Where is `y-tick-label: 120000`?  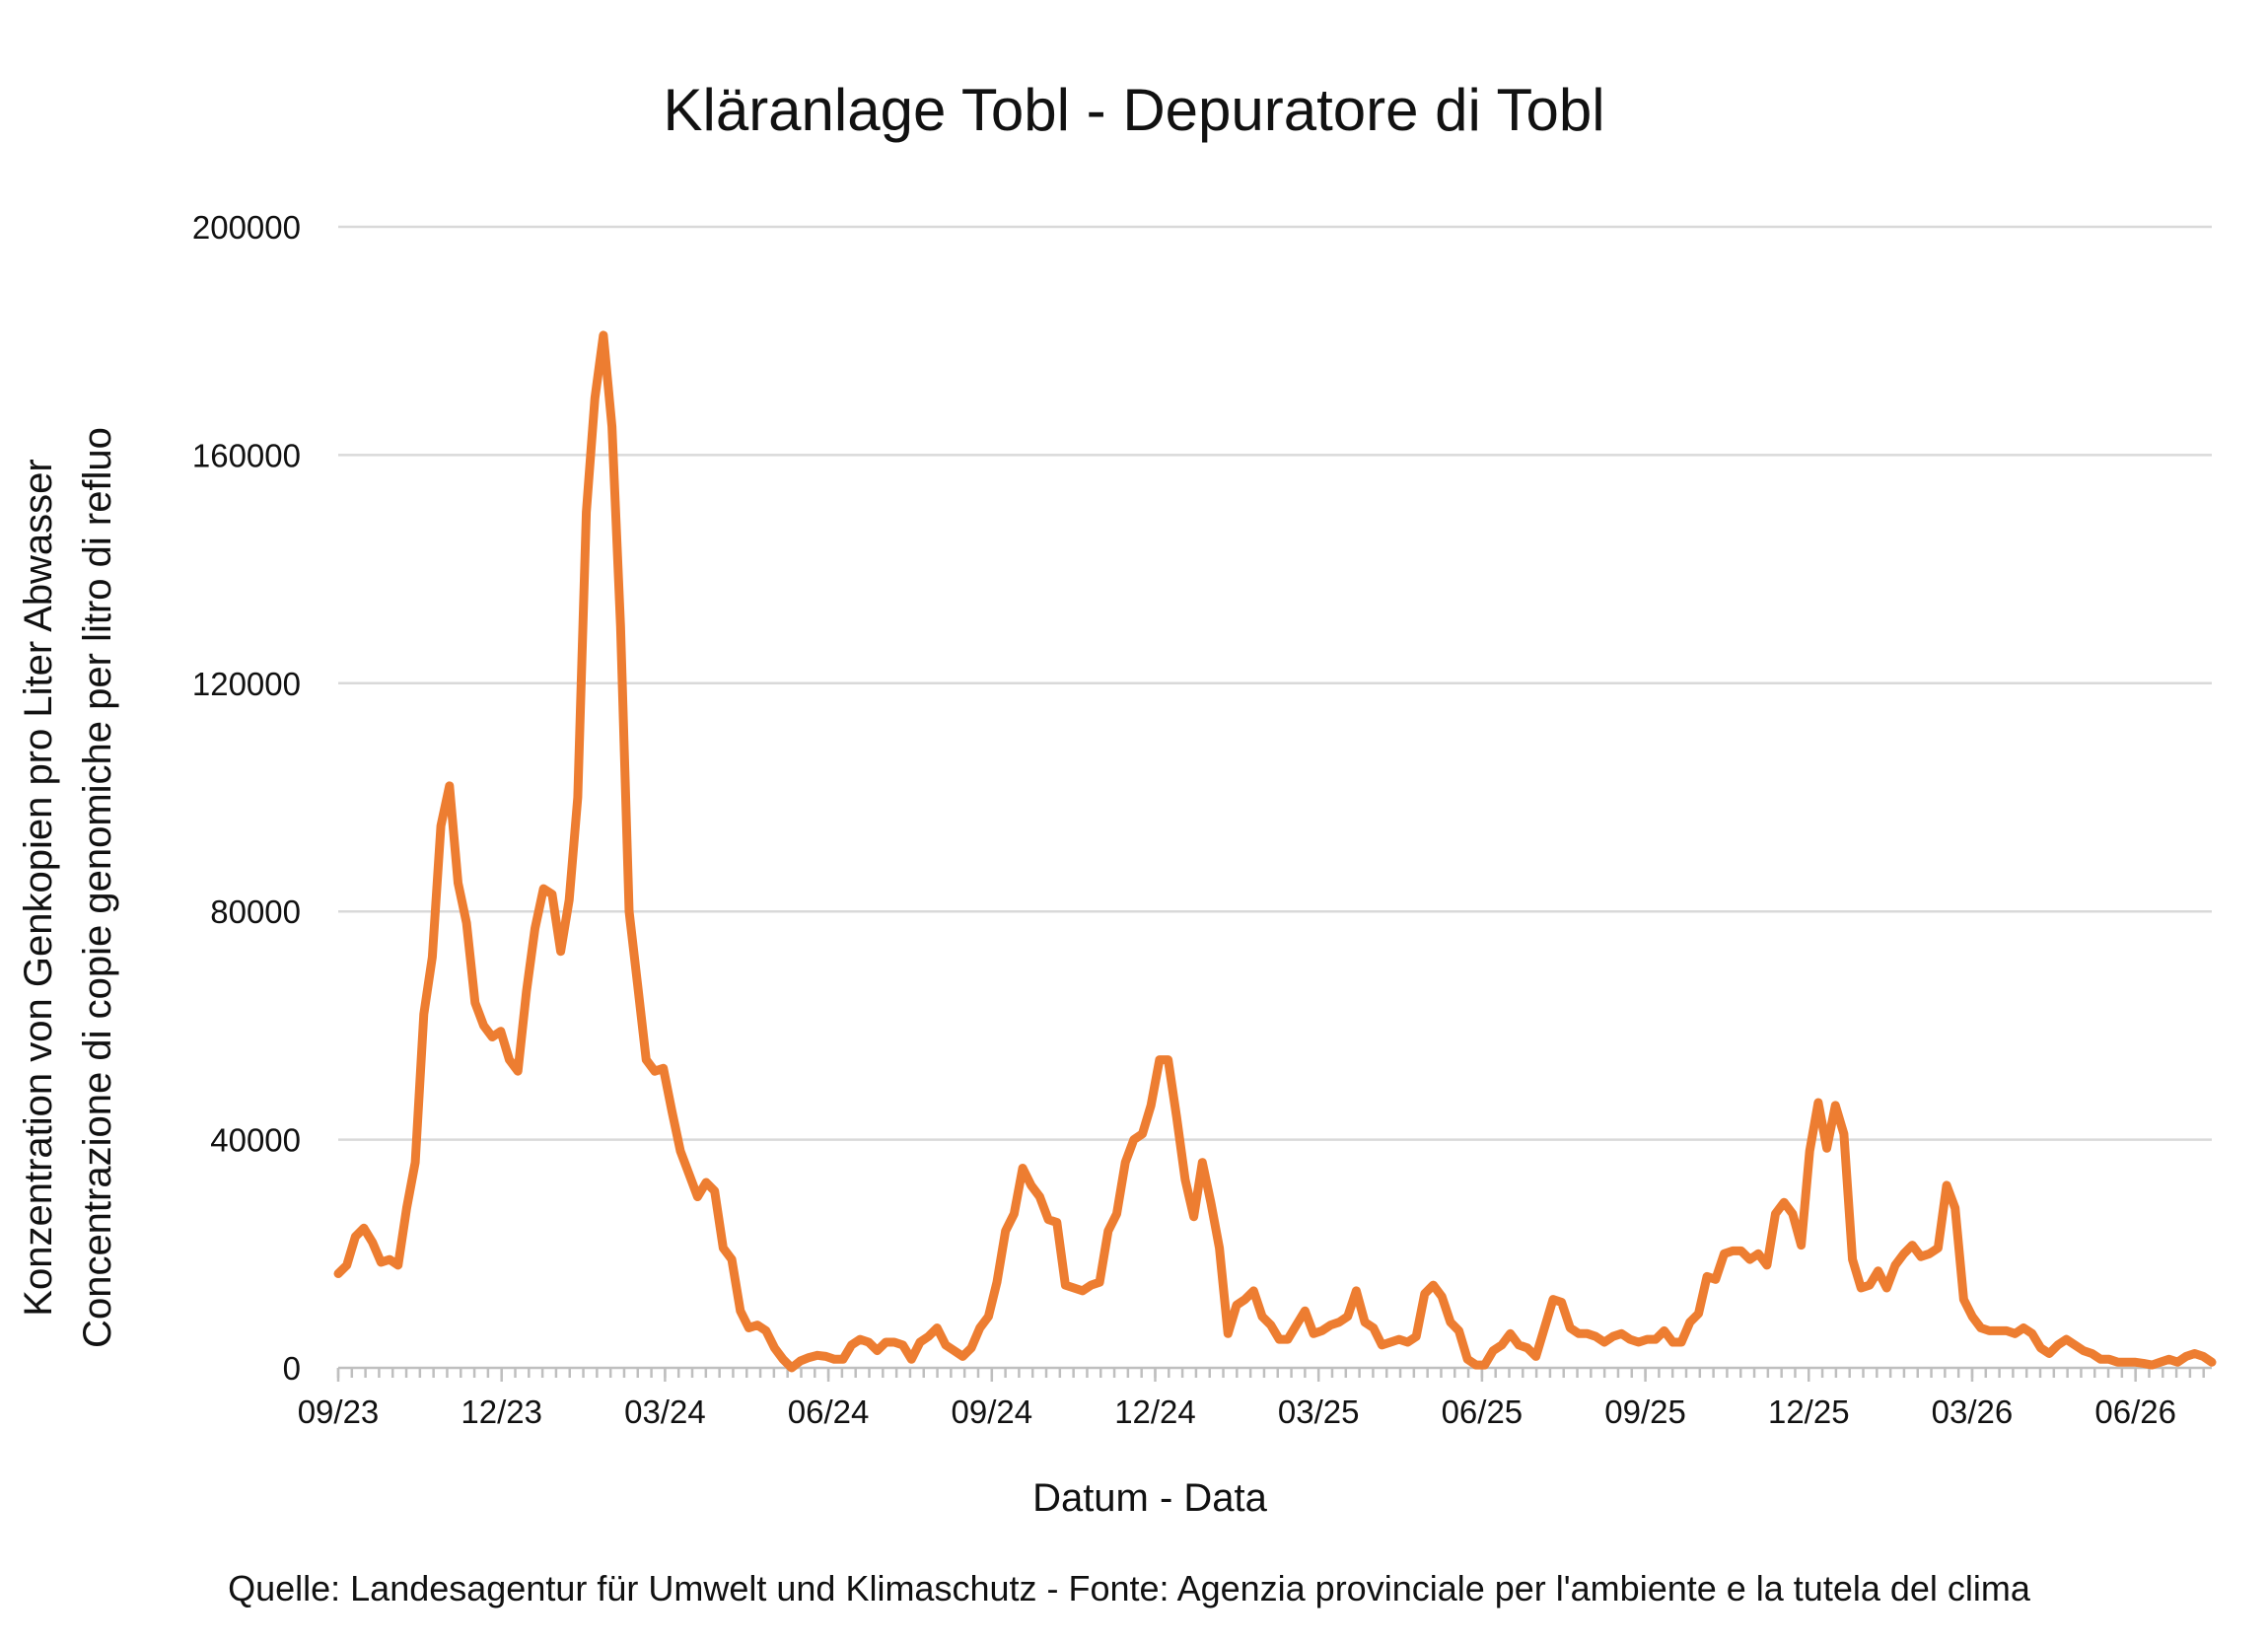 y-tick-label: 120000 is located at coordinates (246, 684).